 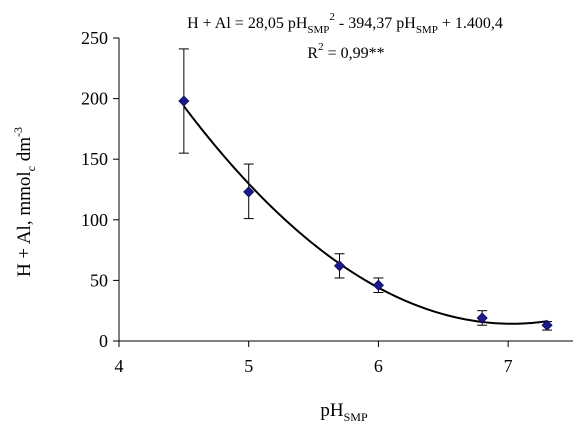 What do you see at coordinates (24, 202) in the screenshot?
I see `y-axis-label: H + Al, mmolc dm-3` at bounding box center [24, 202].